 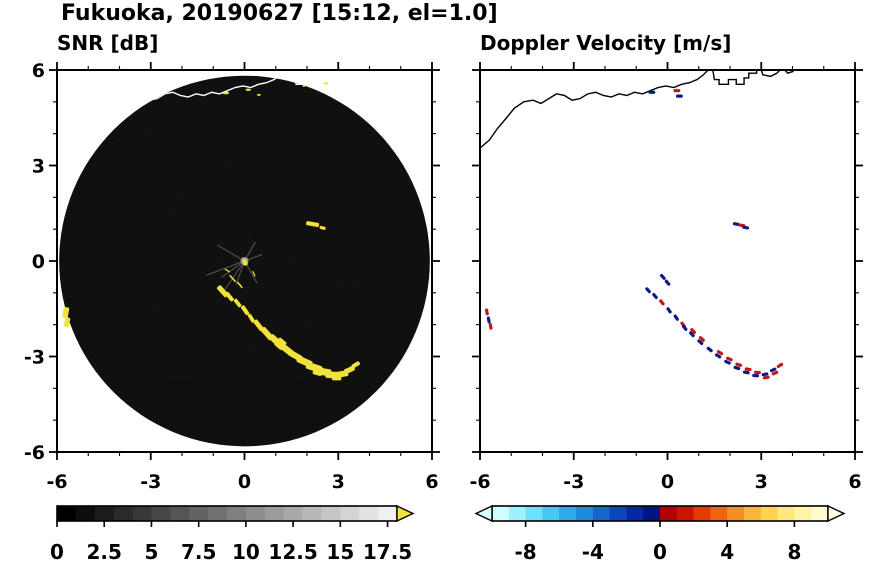 I want to click on figure-title: Fukuoka, 20190627 [15:12, el=1.0], so click(x=279, y=13).